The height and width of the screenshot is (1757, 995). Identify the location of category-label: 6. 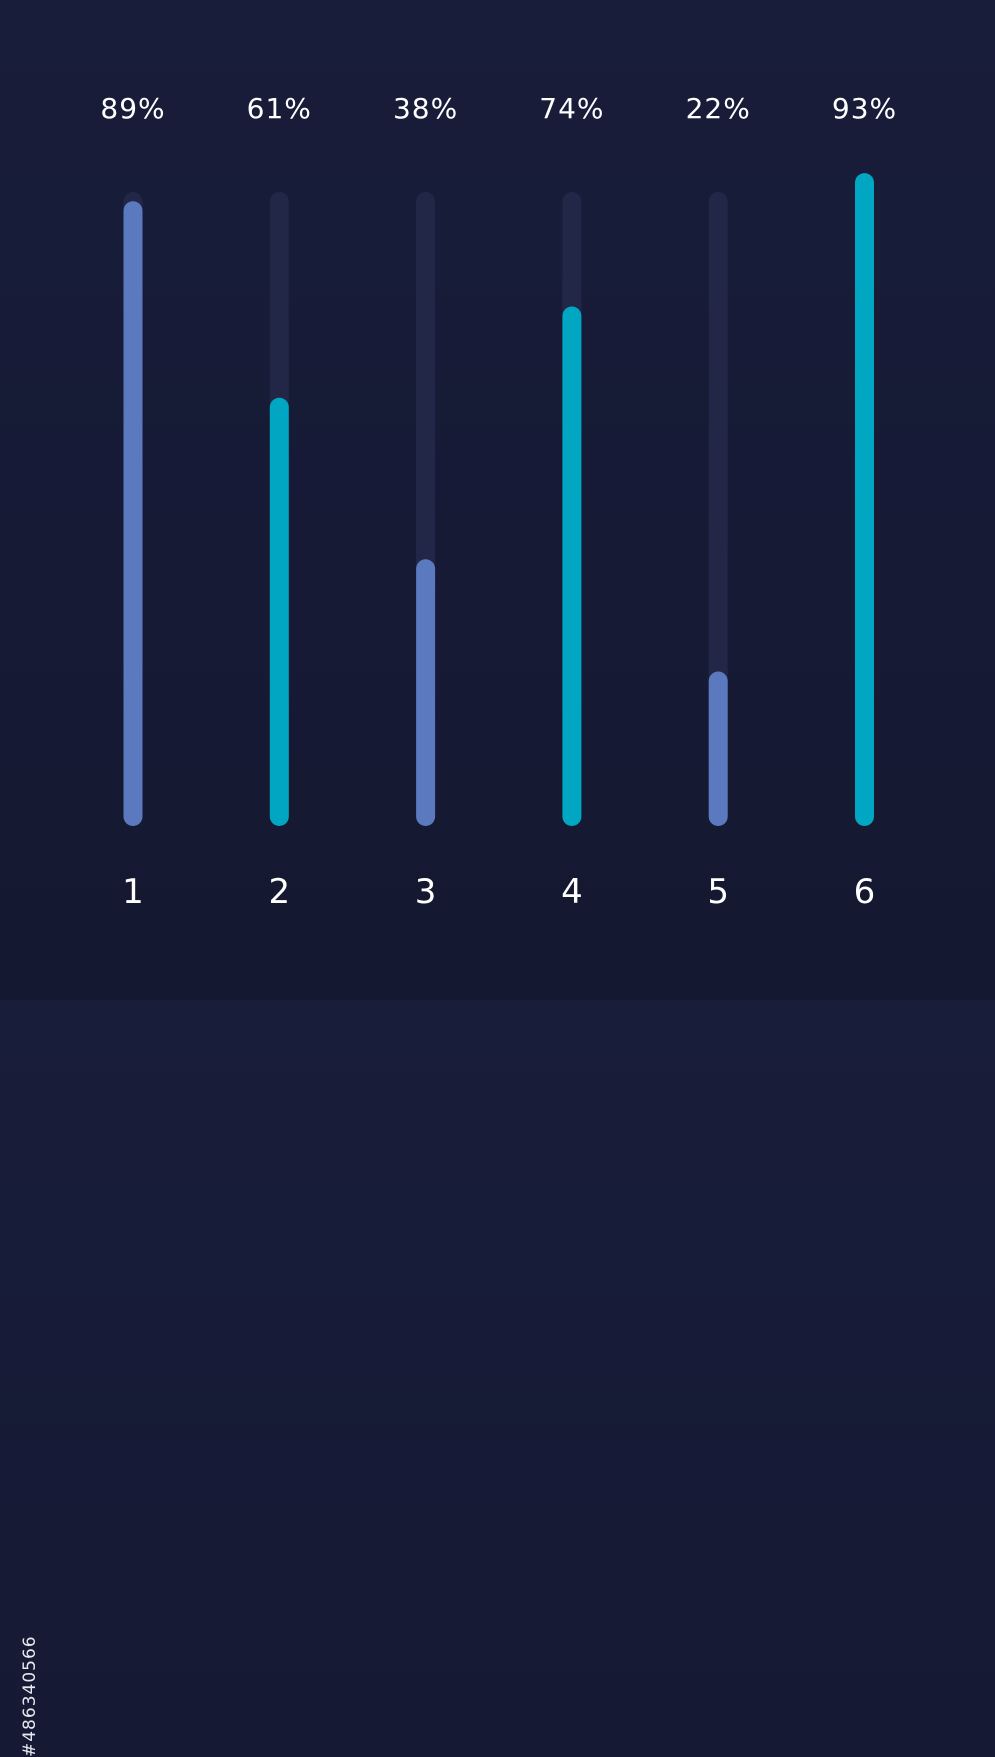
(865, 892).